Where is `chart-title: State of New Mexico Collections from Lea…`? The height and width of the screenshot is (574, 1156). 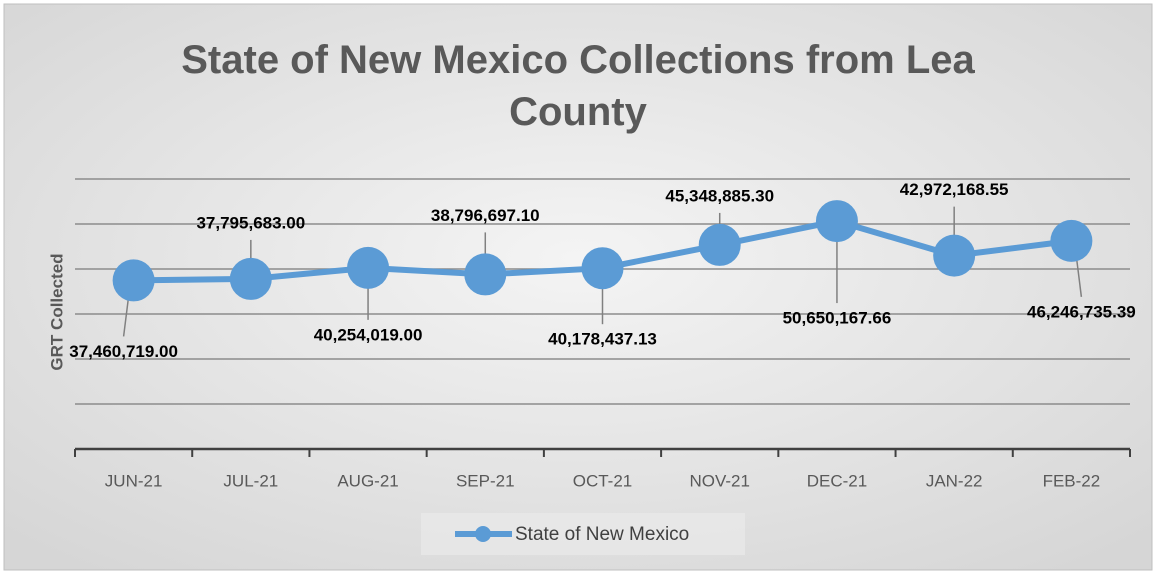
chart-title: State of New Mexico Collections from Lea… is located at coordinates (578, 86).